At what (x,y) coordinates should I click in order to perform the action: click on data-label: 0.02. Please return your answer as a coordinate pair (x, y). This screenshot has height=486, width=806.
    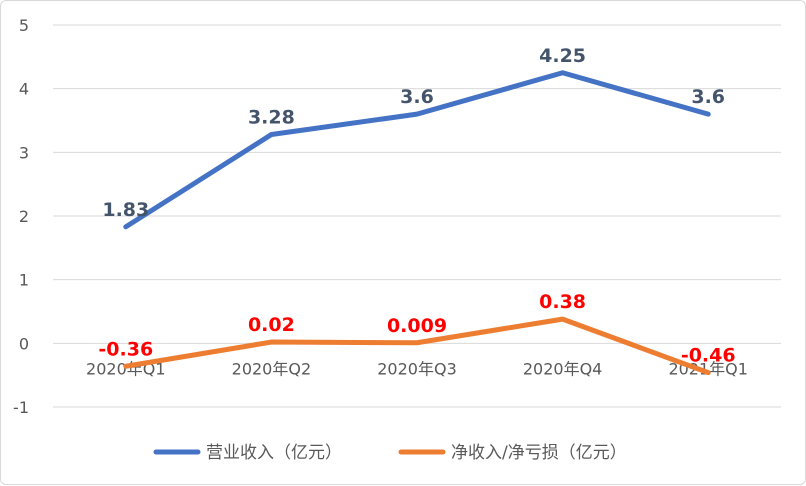
    Looking at the image, I should click on (271, 325).